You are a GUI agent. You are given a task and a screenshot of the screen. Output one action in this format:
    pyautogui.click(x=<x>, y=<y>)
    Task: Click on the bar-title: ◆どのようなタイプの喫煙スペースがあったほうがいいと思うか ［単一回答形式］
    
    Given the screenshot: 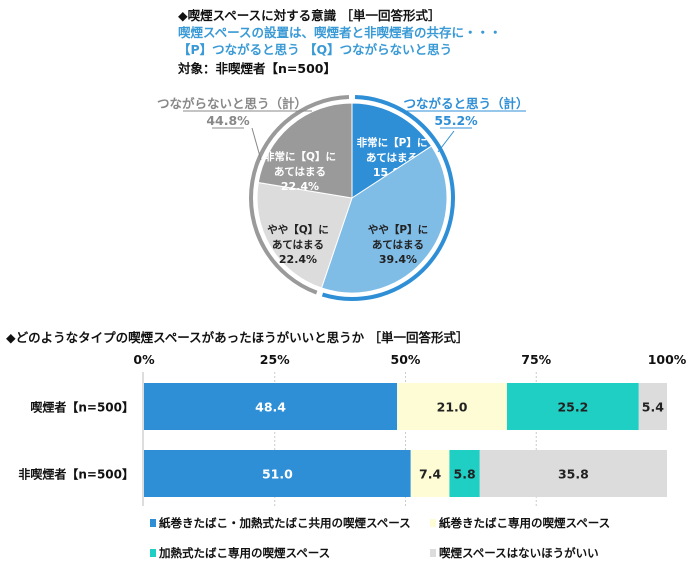 What is the action you would take?
    pyautogui.click(x=237, y=337)
    